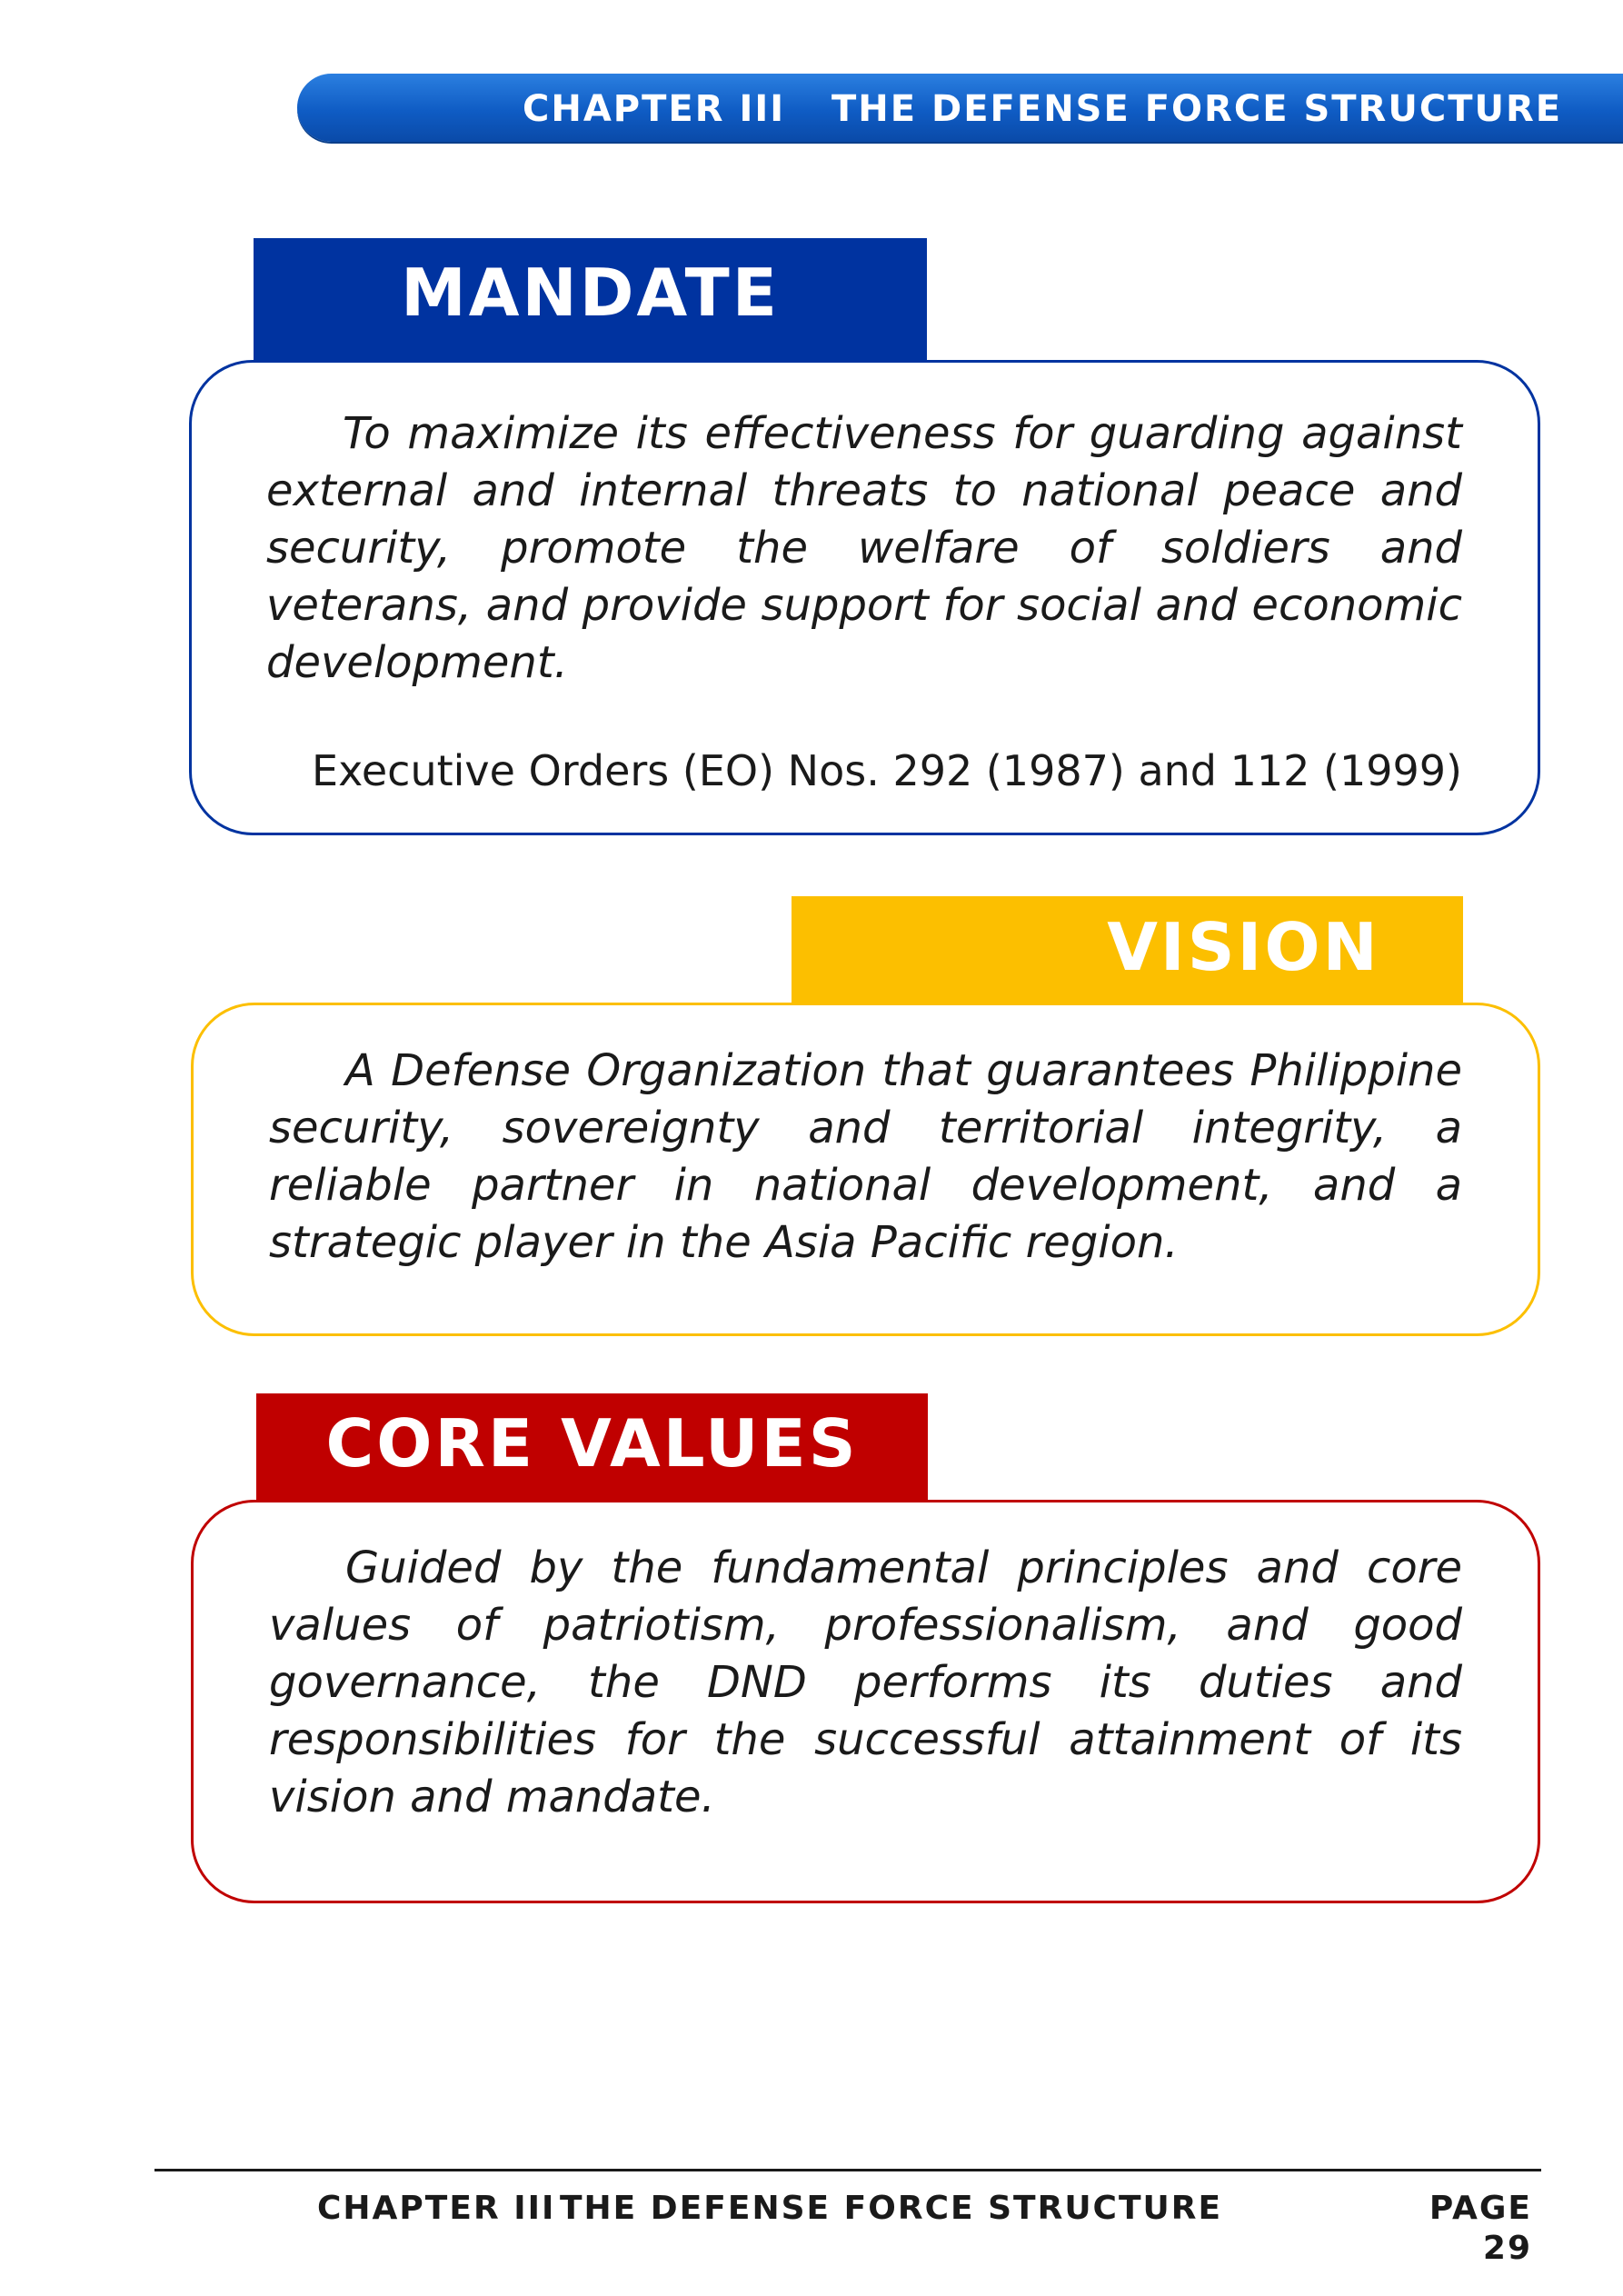  What do you see at coordinates (891, 2208) in the screenshot?
I see `footer-title: THE DEFENSE FORCE STRUCTURE` at bounding box center [891, 2208].